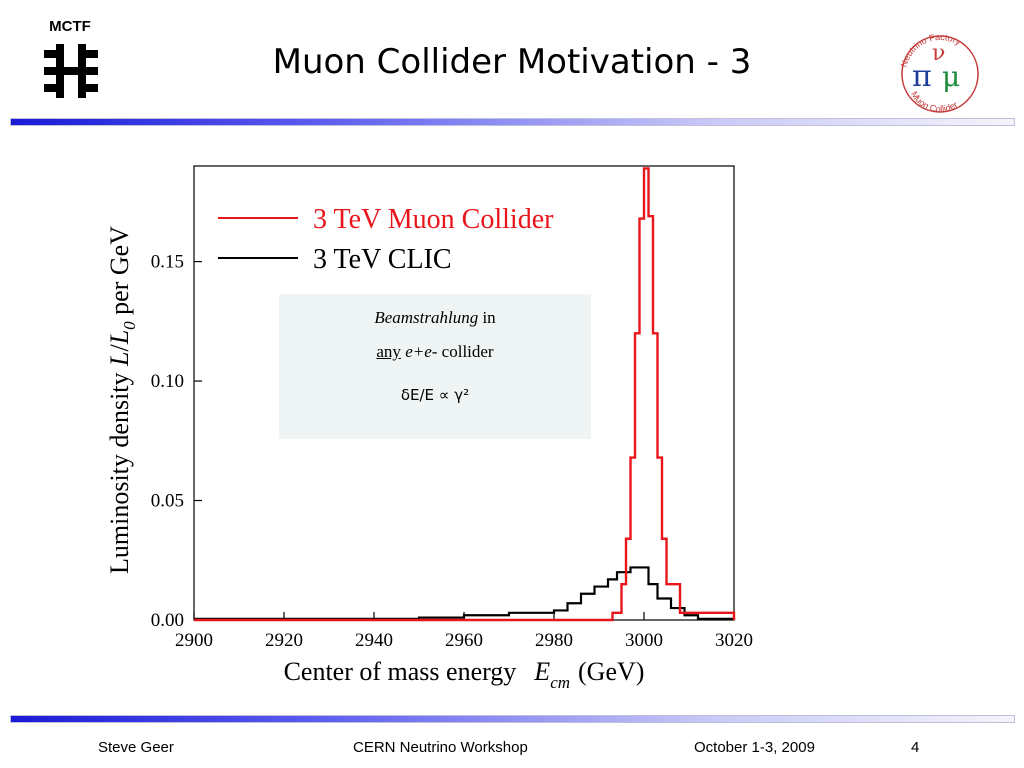 Image resolution: width=1024 pixels, height=768 pixels. What do you see at coordinates (119, 470) in the screenshot?
I see `y-axis-label-prefix: Luminosity density` at bounding box center [119, 470].